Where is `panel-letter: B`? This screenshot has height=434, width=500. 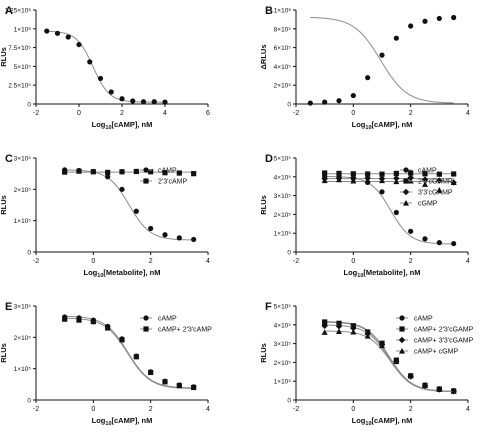 panel-letter: B is located at coordinates (269, 11).